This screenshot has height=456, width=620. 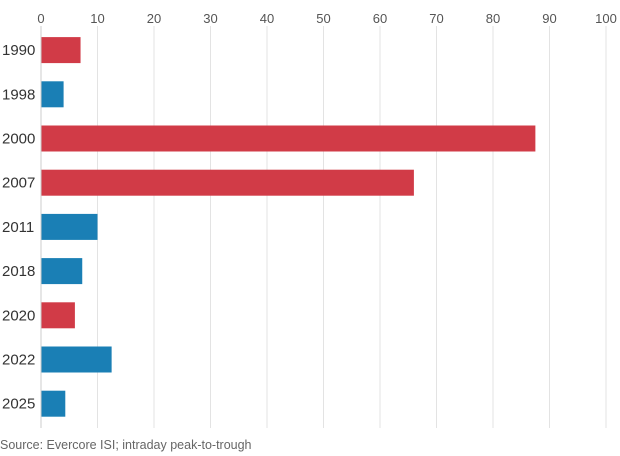 I want to click on bar-2018, so click(x=62, y=271).